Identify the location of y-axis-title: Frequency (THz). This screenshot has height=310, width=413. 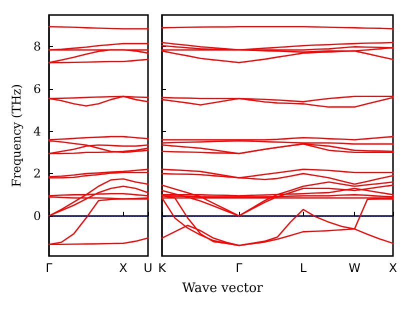
(16, 135).